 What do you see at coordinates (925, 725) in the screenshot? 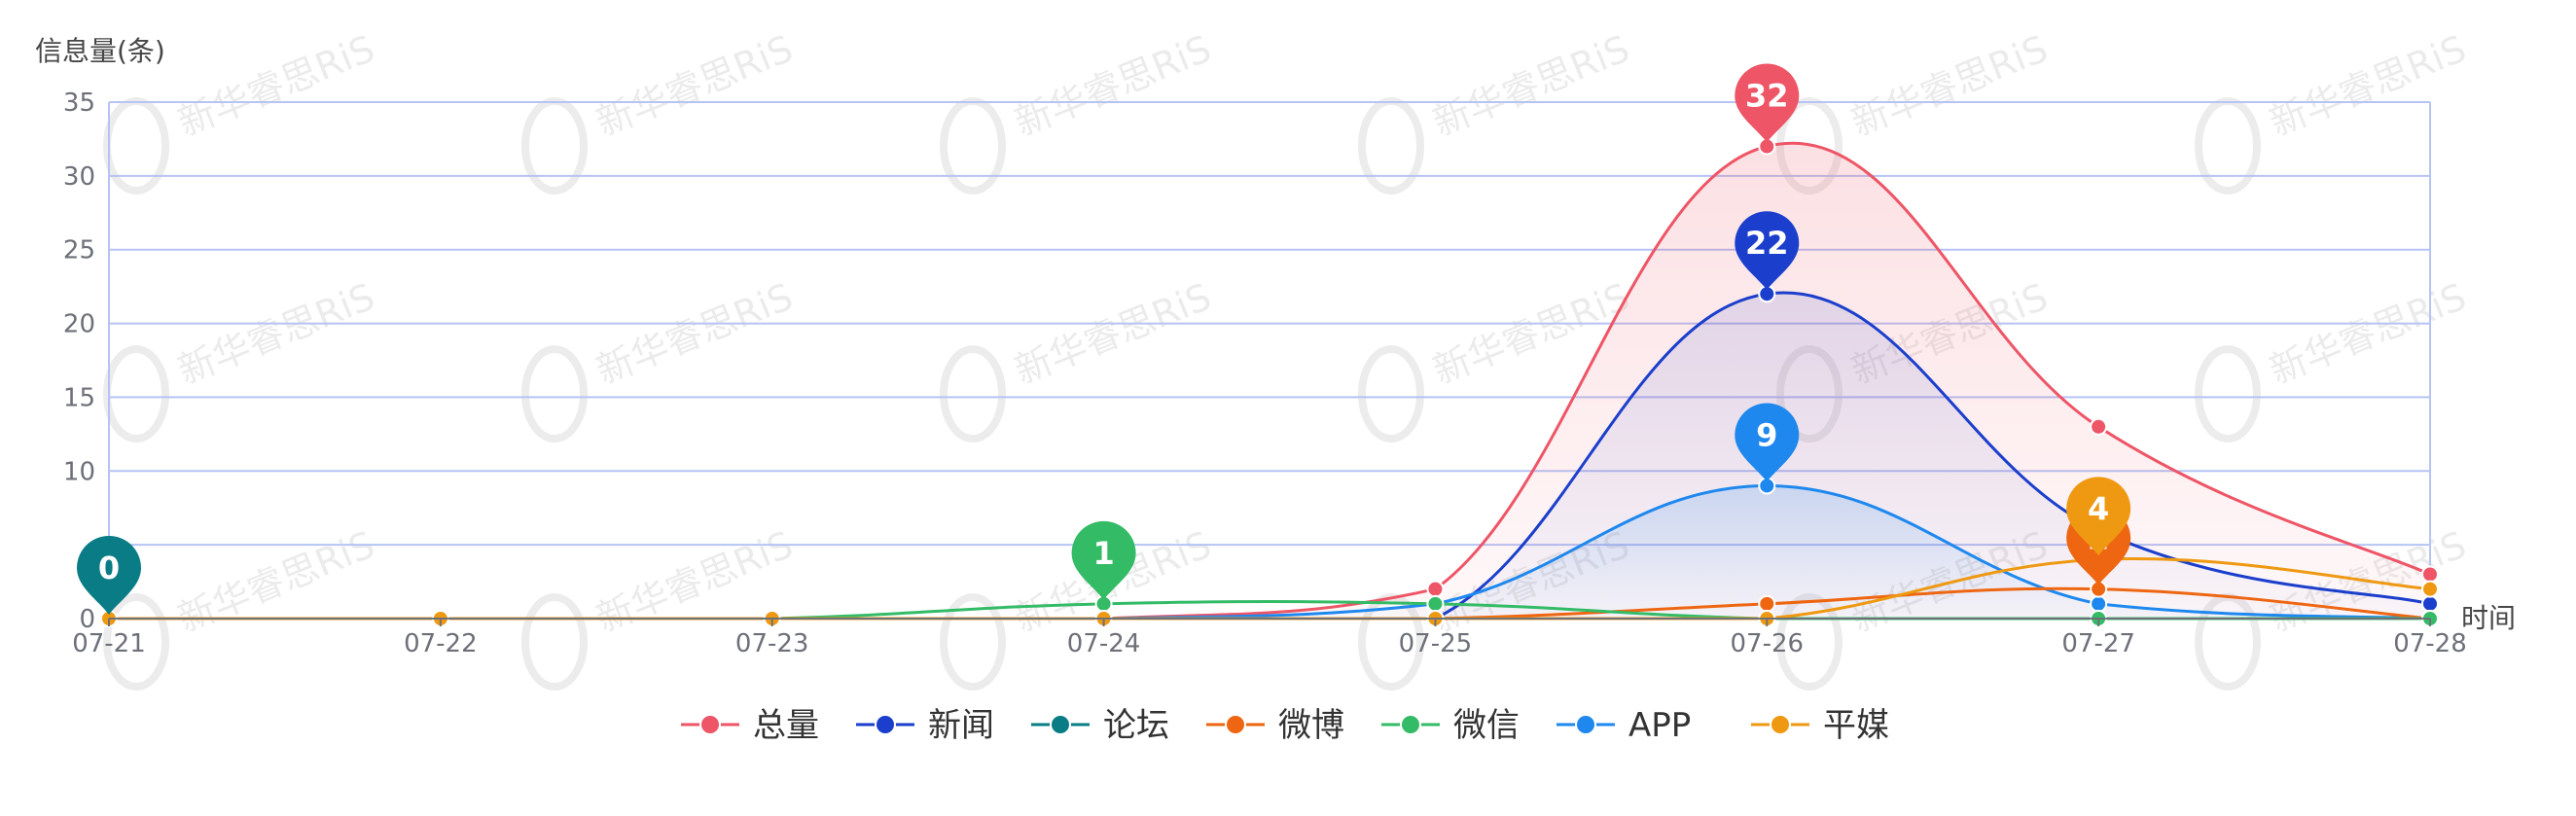
I see `legend-item-新闻: 新闻` at bounding box center [925, 725].